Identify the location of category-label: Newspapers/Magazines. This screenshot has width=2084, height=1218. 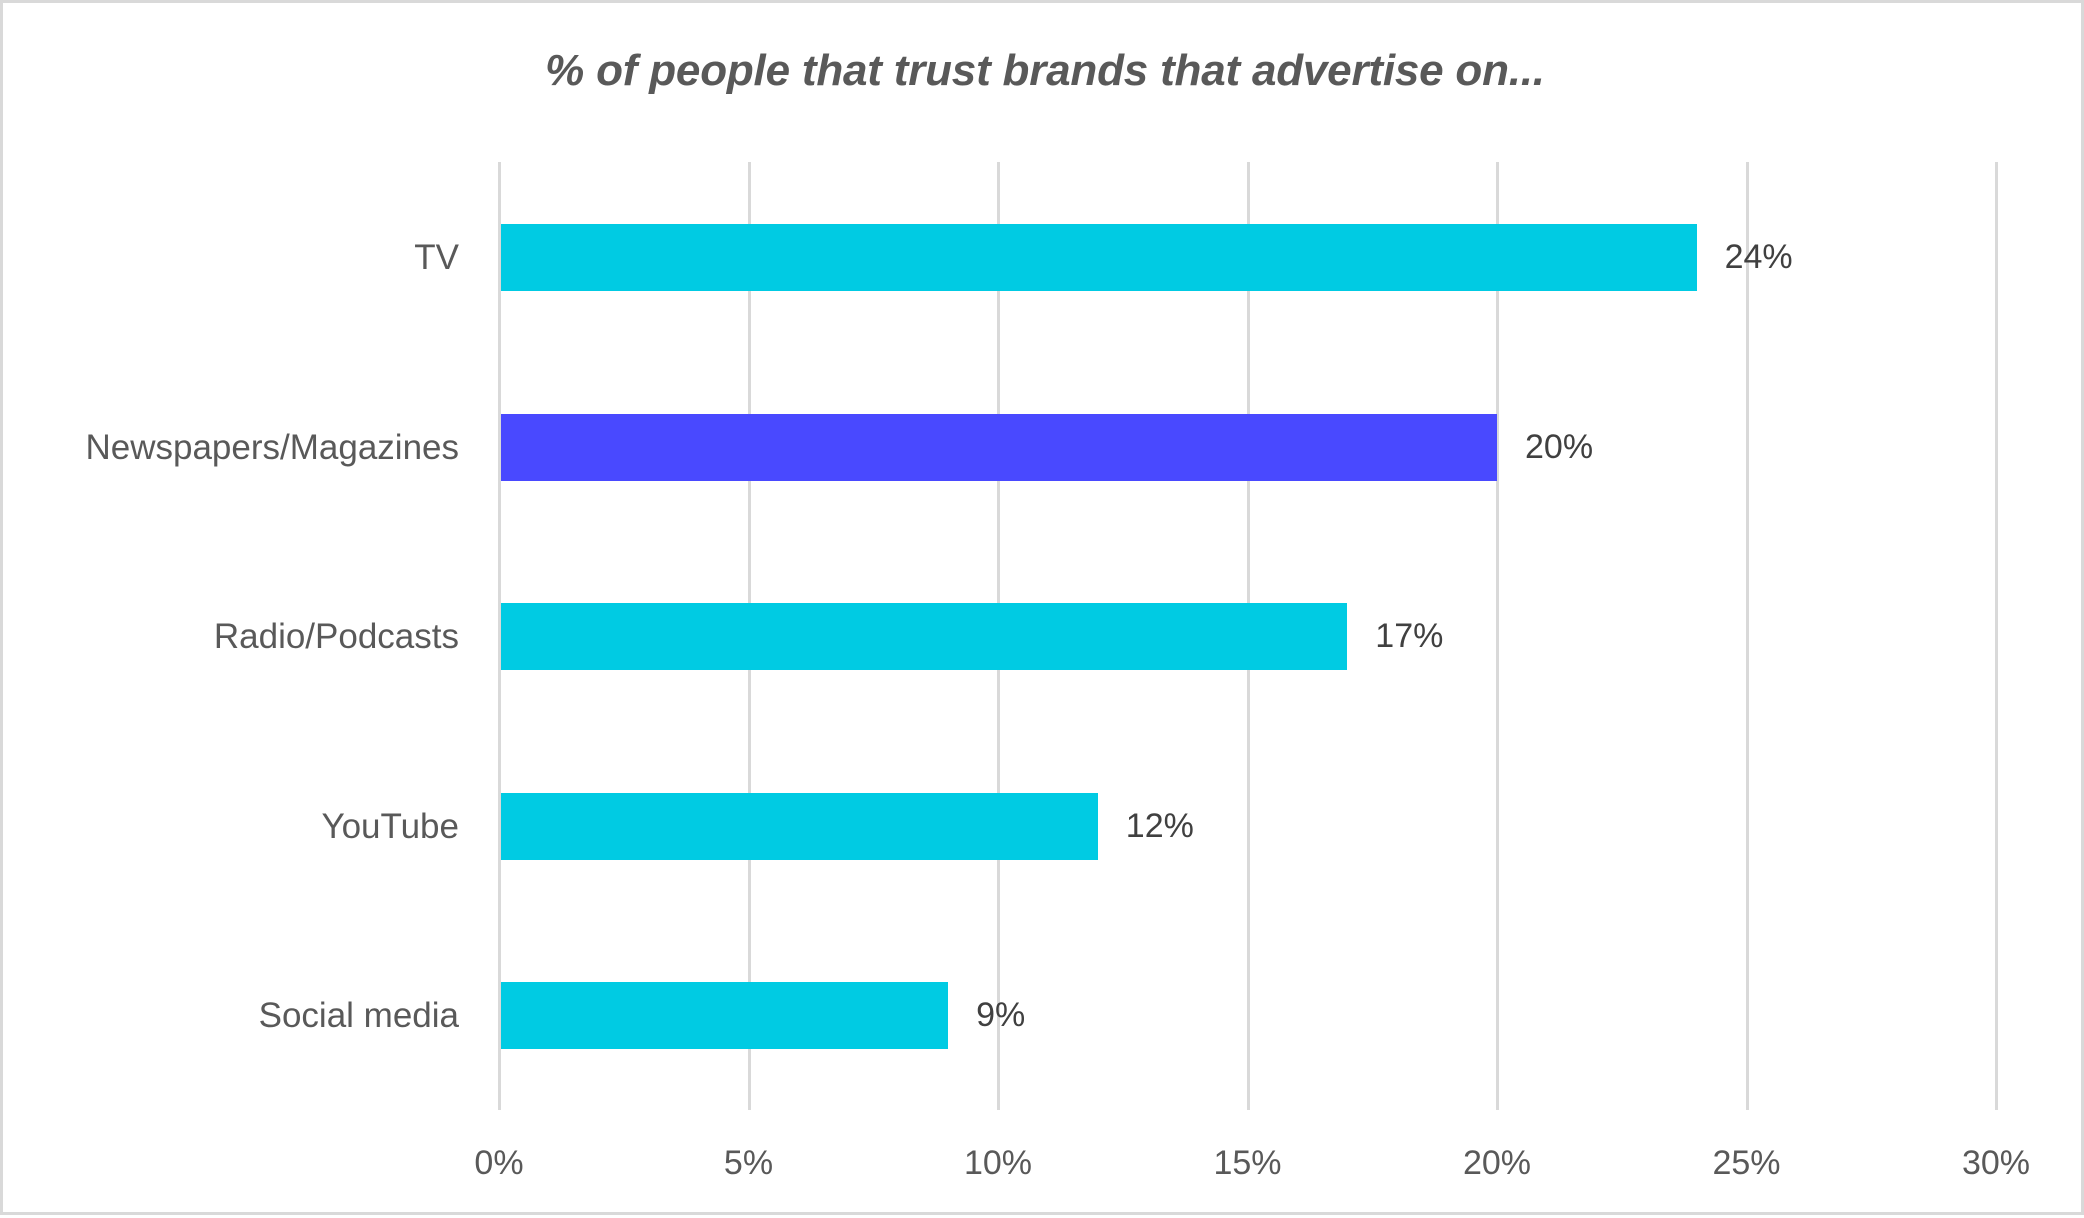
(272, 447).